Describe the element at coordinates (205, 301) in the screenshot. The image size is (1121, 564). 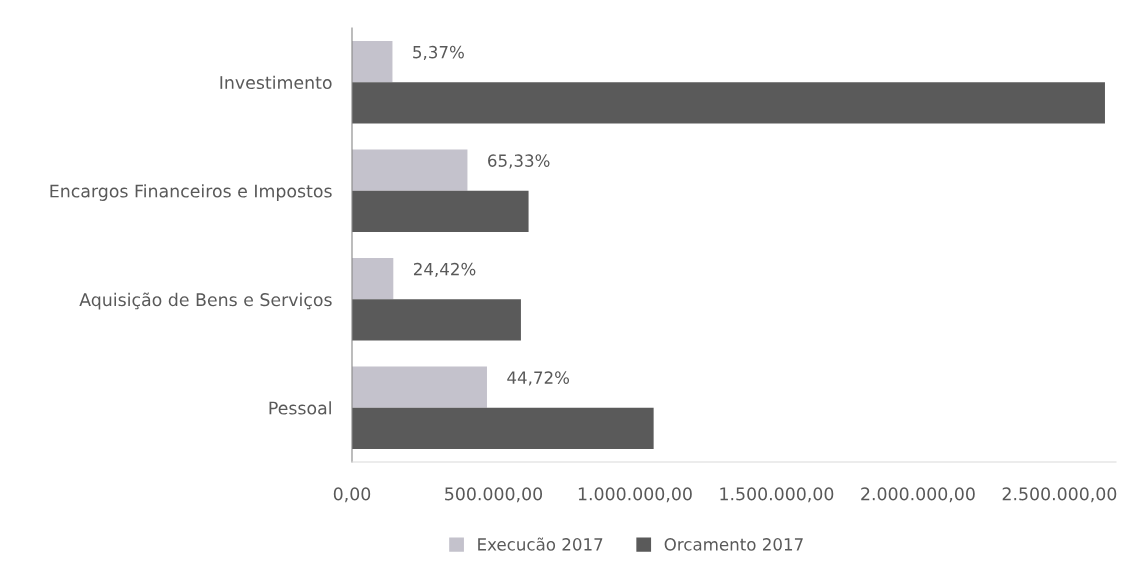
I see `y-tick-label: Aquisição de Bens e Serviços` at that location.